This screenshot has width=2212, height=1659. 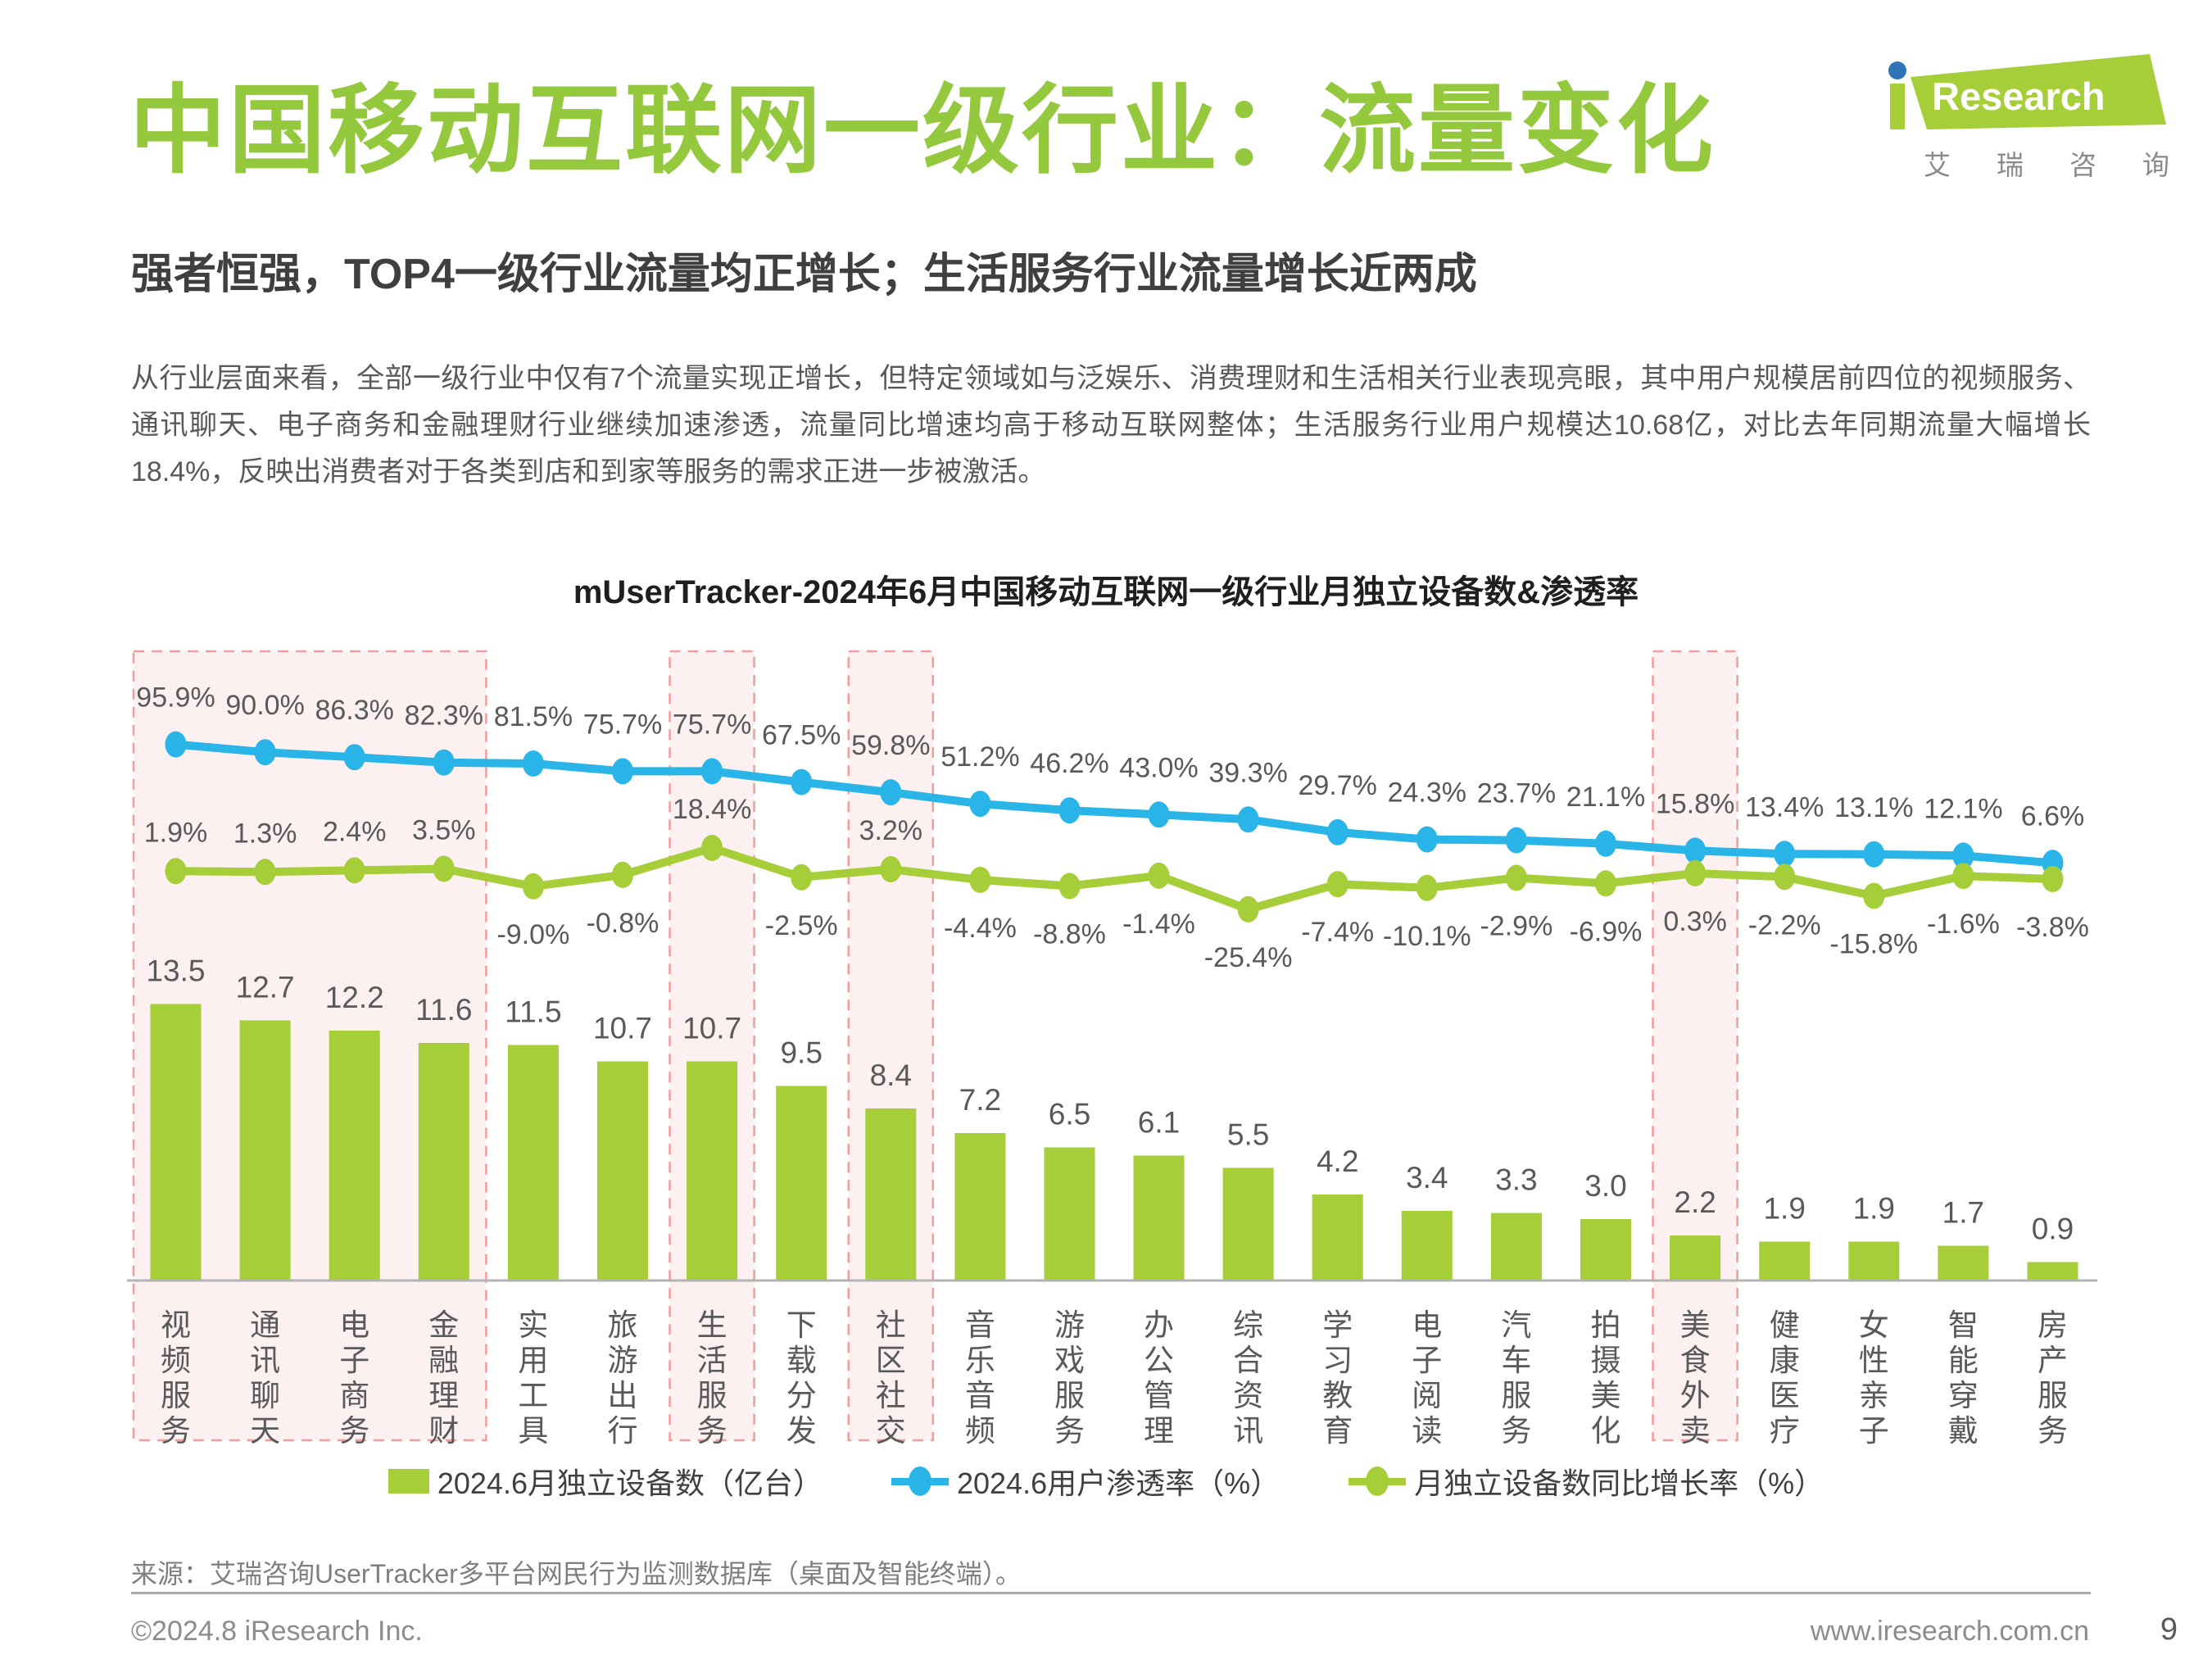 What do you see at coordinates (801, 1378) in the screenshot?
I see `category-label: 下载分发` at bounding box center [801, 1378].